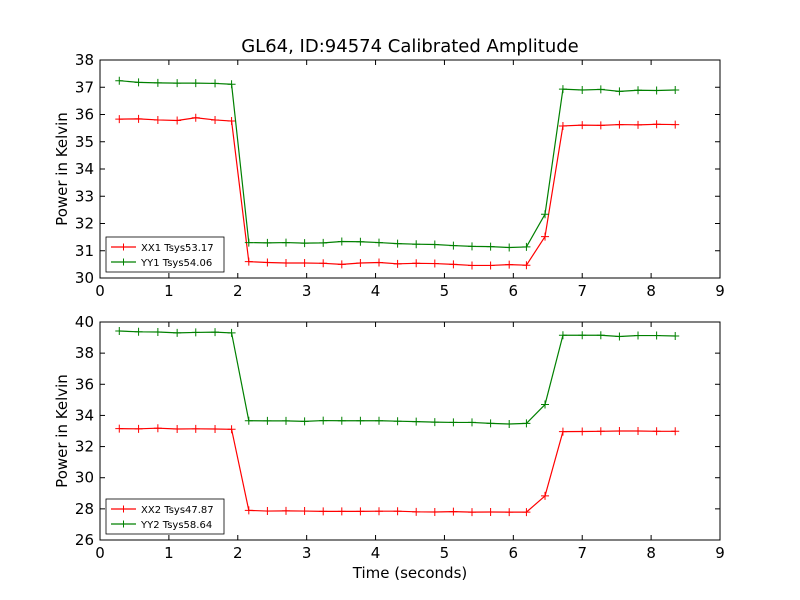  I want to click on lower-x-tick-label: 7, so click(582, 553).